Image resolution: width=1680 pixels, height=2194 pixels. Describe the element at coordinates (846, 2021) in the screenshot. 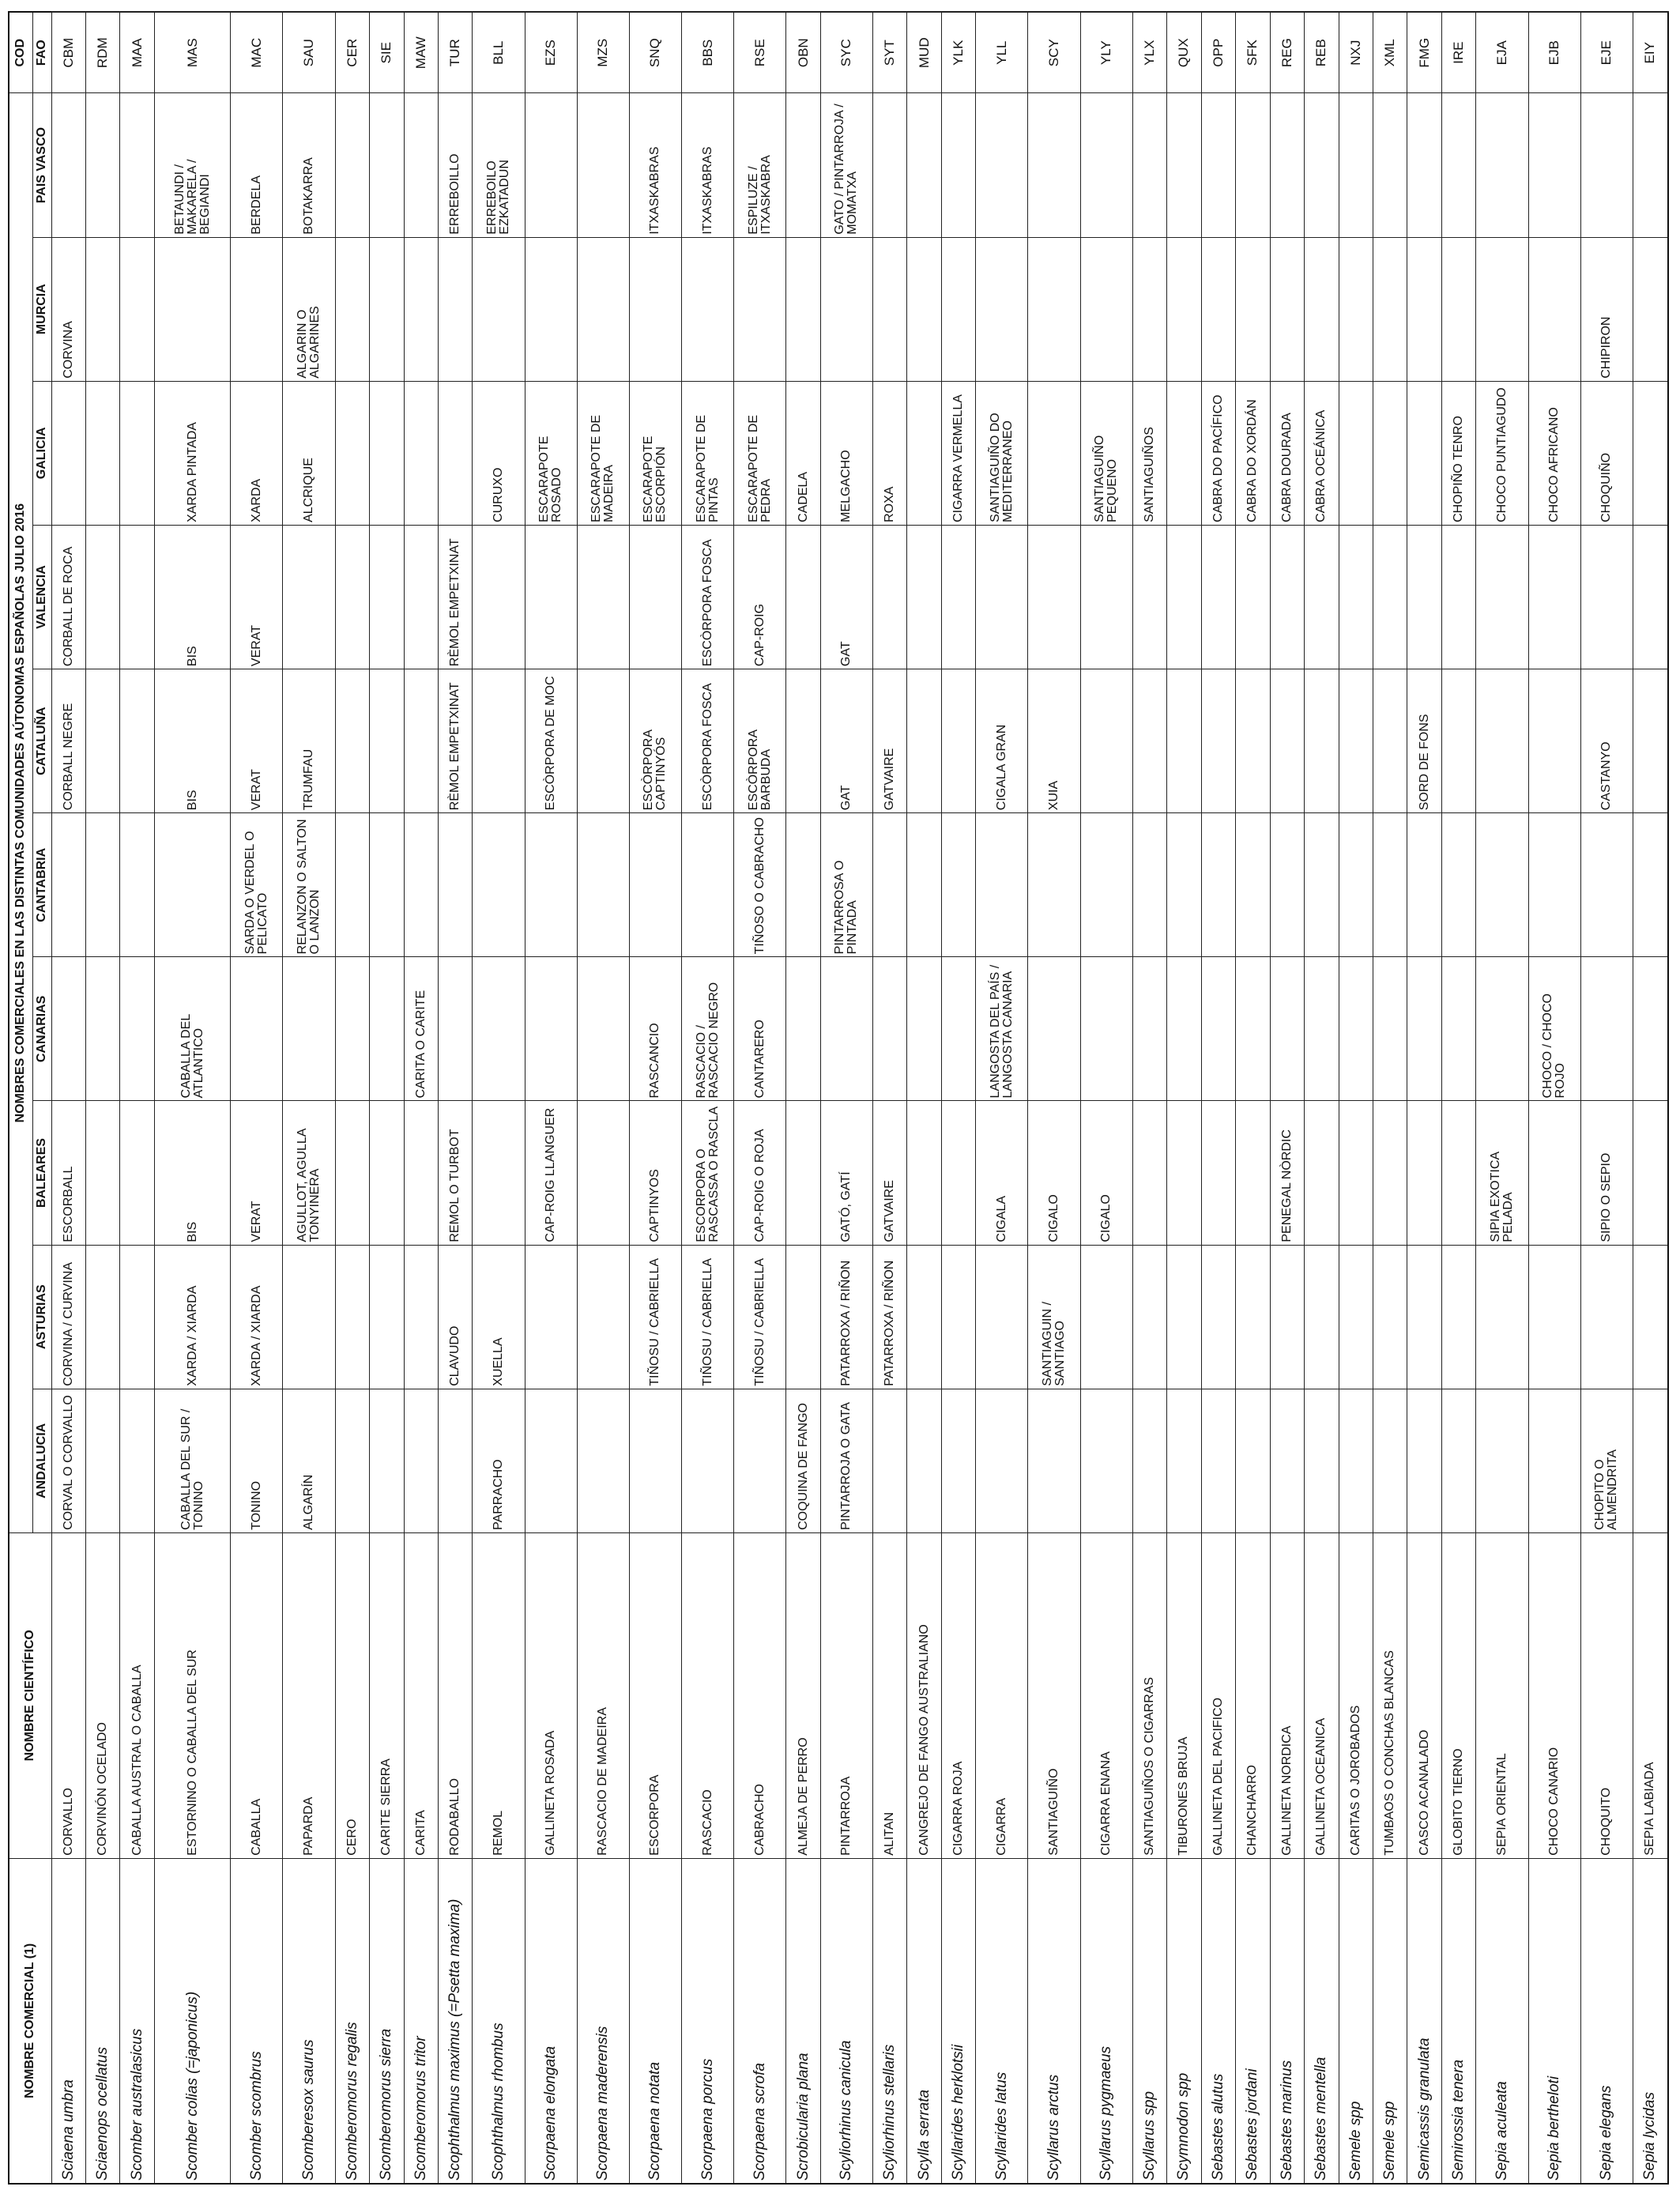

I see `commercial-name-cell: Scyliorhinus canicula` at that location.